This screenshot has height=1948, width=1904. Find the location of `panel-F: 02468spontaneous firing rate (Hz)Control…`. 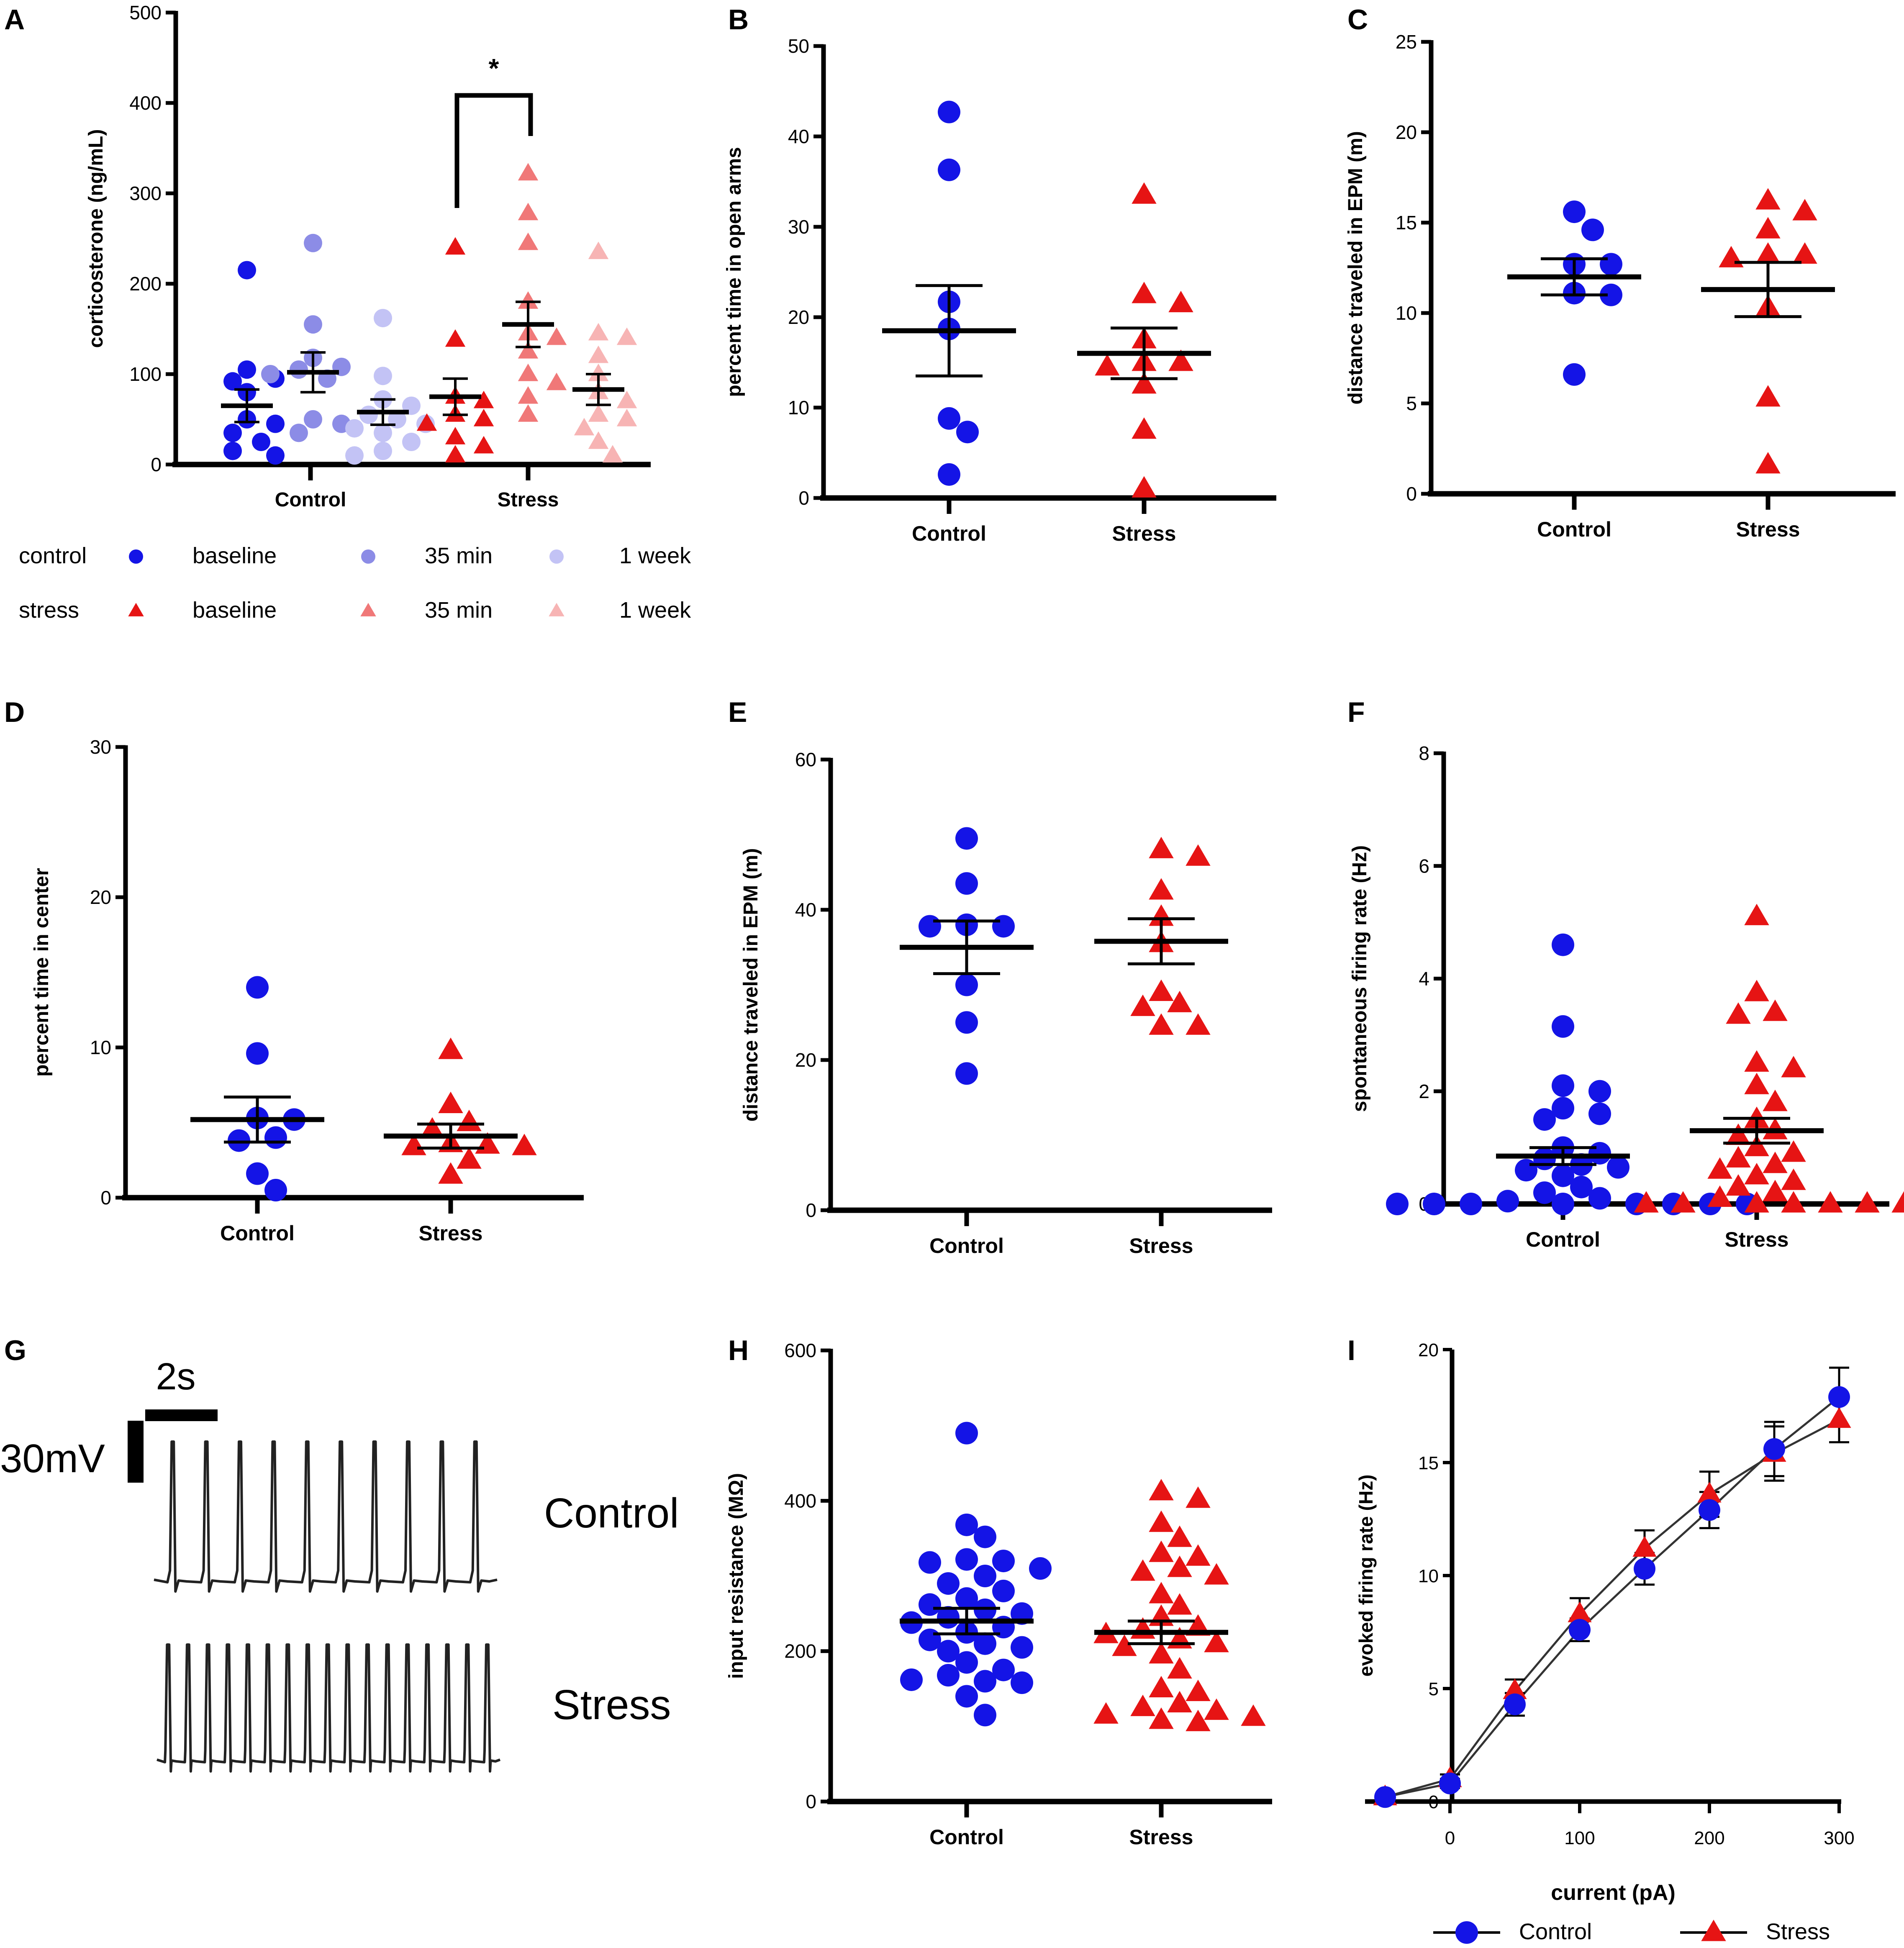

panel-F: 02468spontaneous firing rate (Hz)Control… is located at coordinates (1626, 996).